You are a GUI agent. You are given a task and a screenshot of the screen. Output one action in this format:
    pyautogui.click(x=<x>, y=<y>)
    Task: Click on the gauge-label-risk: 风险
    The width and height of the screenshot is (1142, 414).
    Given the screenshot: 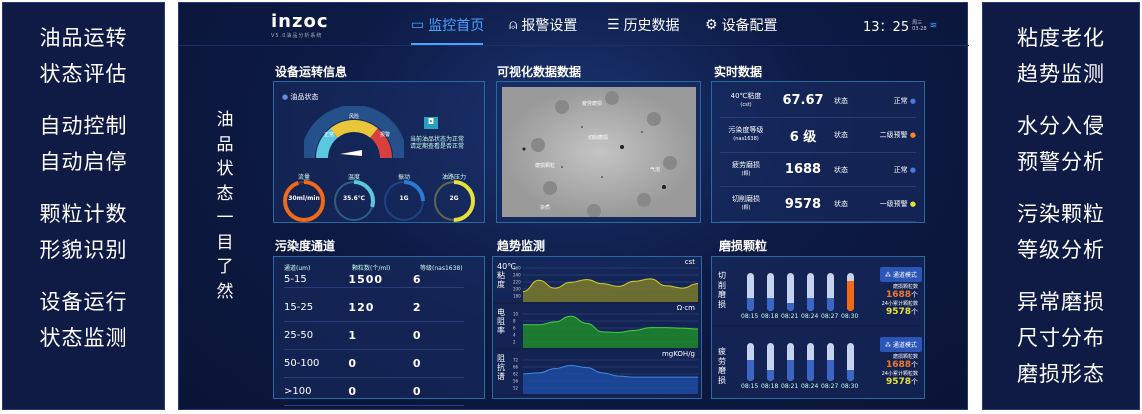 What is the action you would take?
    pyautogui.click(x=354, y=116)
    